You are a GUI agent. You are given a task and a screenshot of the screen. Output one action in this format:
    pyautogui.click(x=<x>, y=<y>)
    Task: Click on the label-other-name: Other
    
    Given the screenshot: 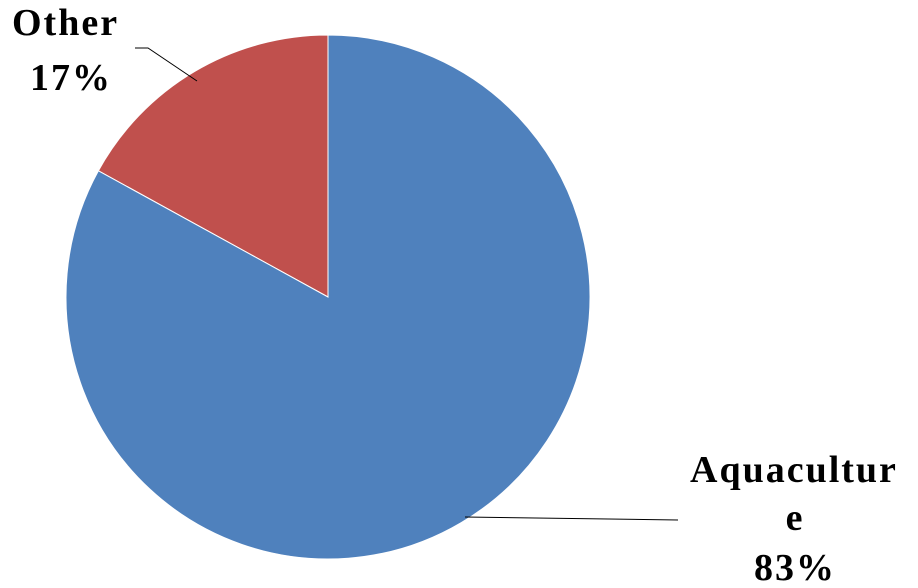 What is the action you would take?
    pyautogui.click(x=65, y=23)
    